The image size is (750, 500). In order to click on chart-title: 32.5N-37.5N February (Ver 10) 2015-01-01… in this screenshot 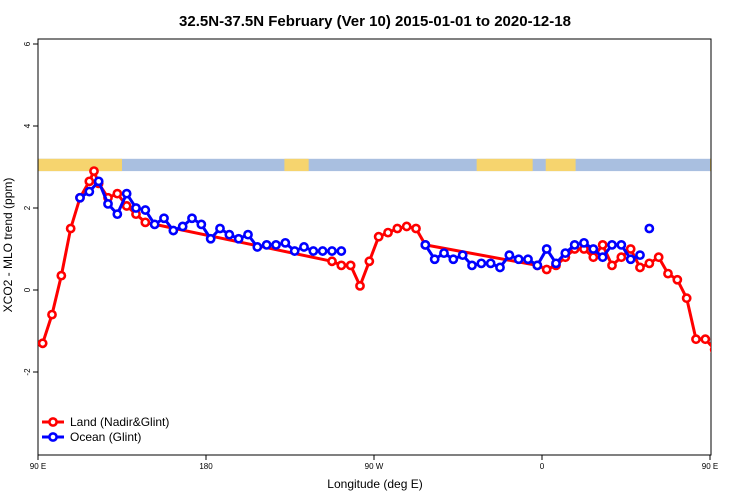, I will do `click(375, 21)`.